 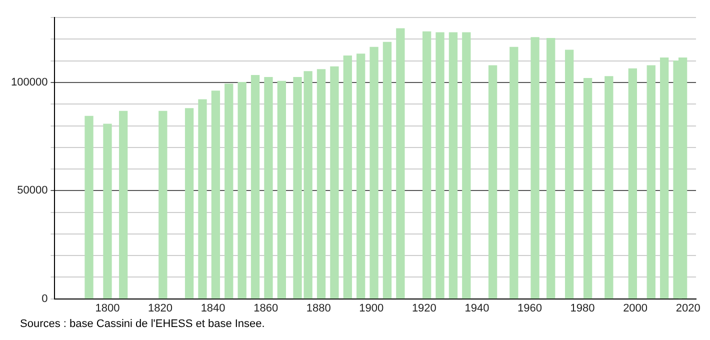 What do you see at coordinates (29, 82) in the screenshot?
I see `y-tick-label: 100000` at bounding box center [29, 82].